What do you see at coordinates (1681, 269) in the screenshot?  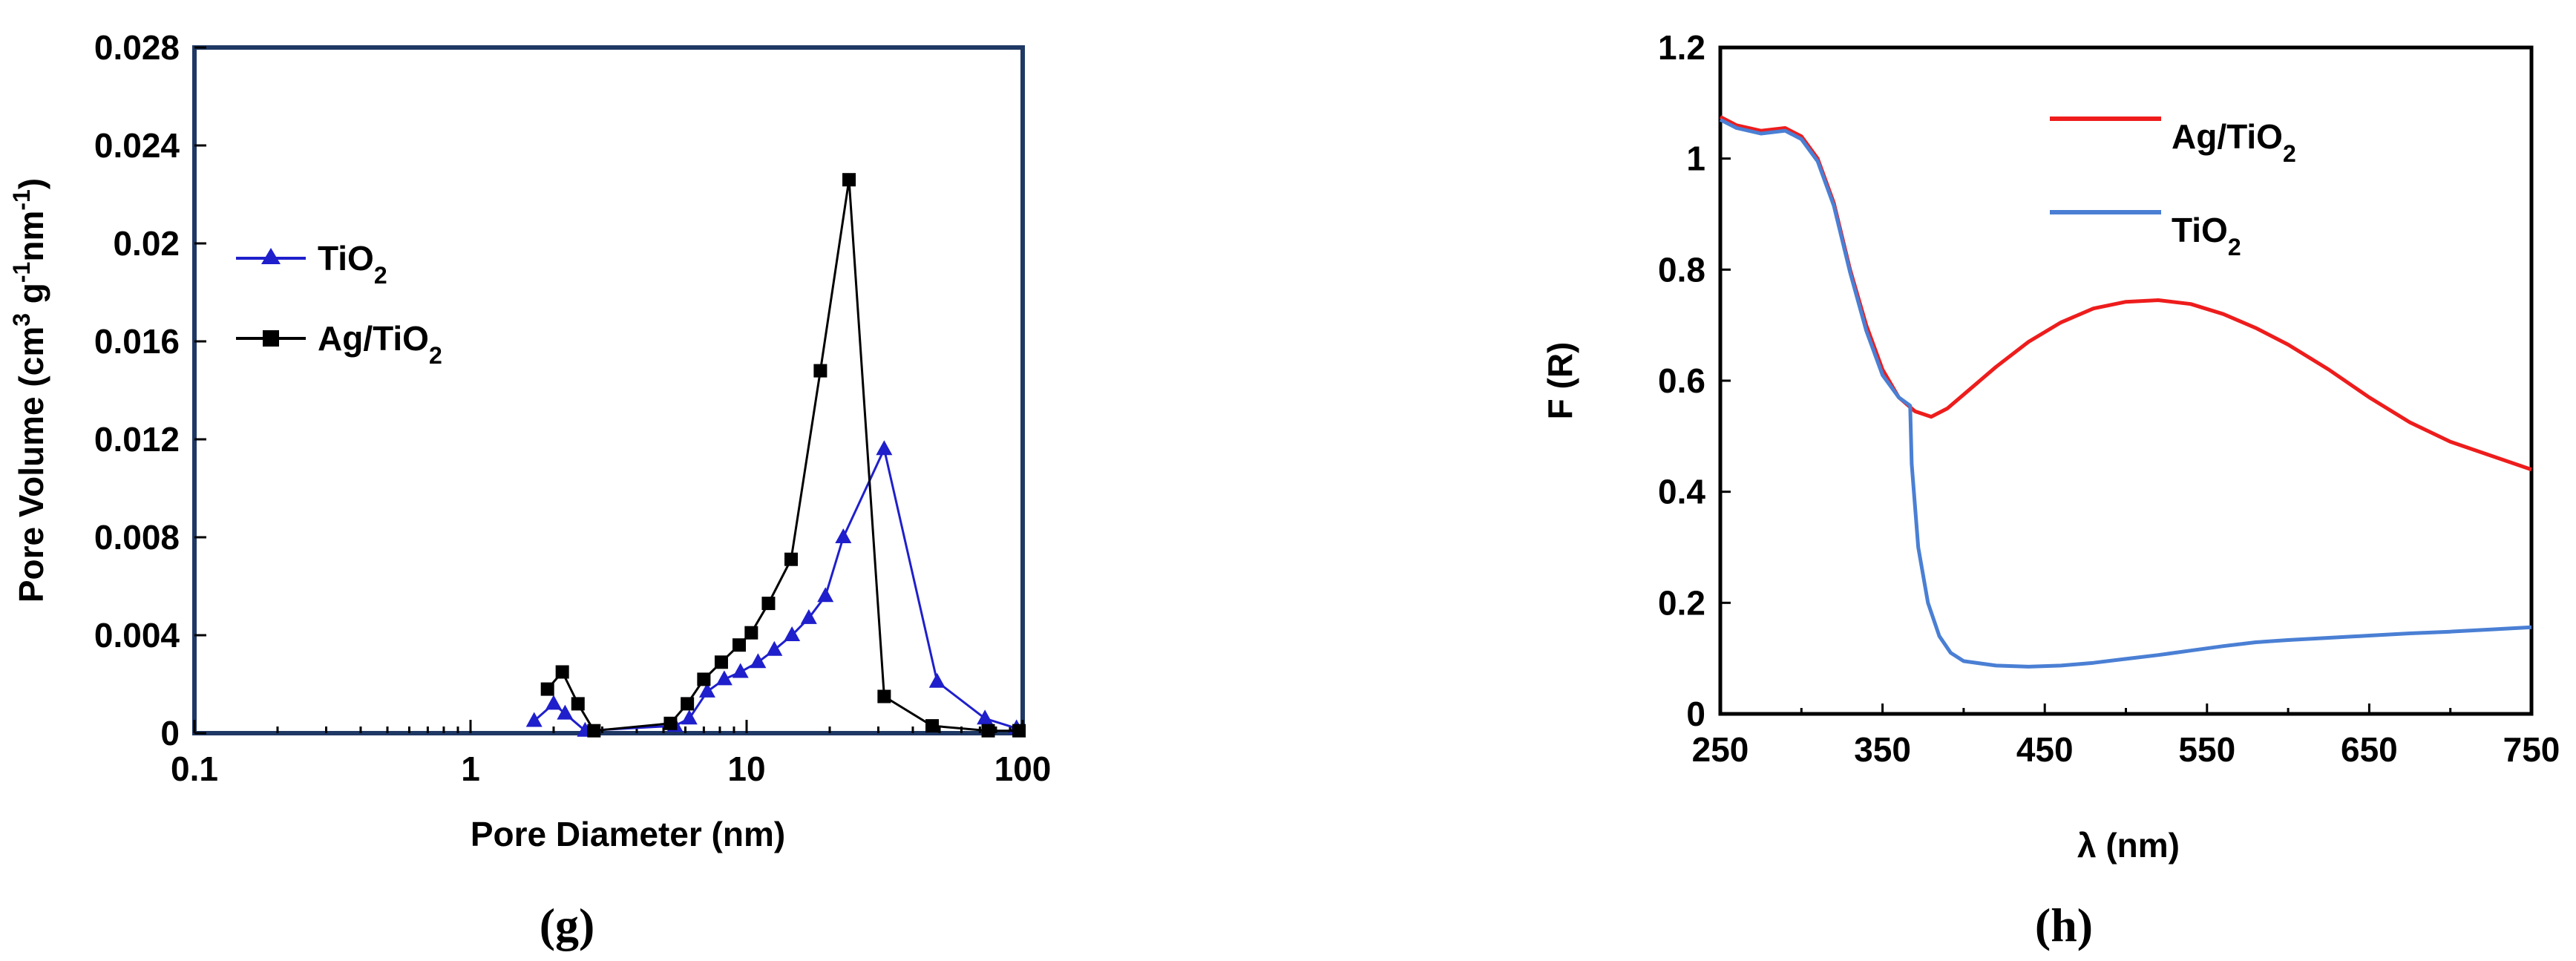 I see `y-tick-label-h: 0.8` at bounding box center [1681, 269].